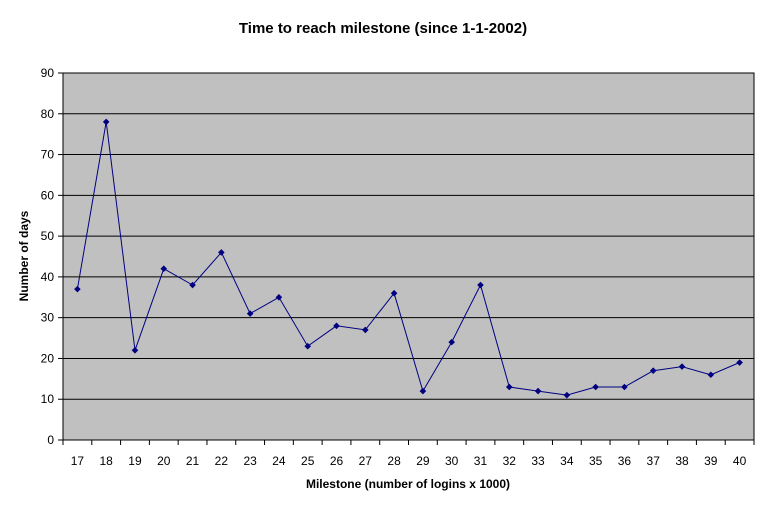  What do you see at coordinates (394, 461) in the screenshot?
I see `x-tick-label: 28` at bounding box center [394, 461].